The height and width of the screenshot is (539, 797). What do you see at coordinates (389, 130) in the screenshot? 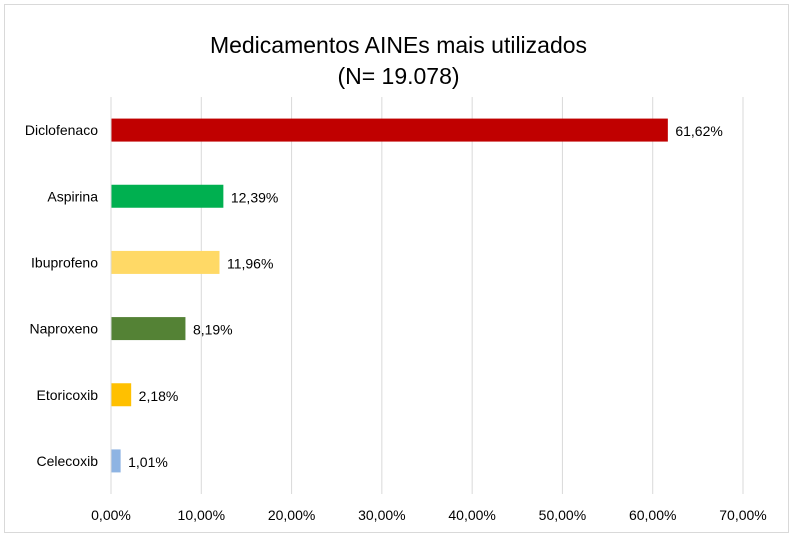
I see `bar-diclofenaco` at bounding box center [389, 130].